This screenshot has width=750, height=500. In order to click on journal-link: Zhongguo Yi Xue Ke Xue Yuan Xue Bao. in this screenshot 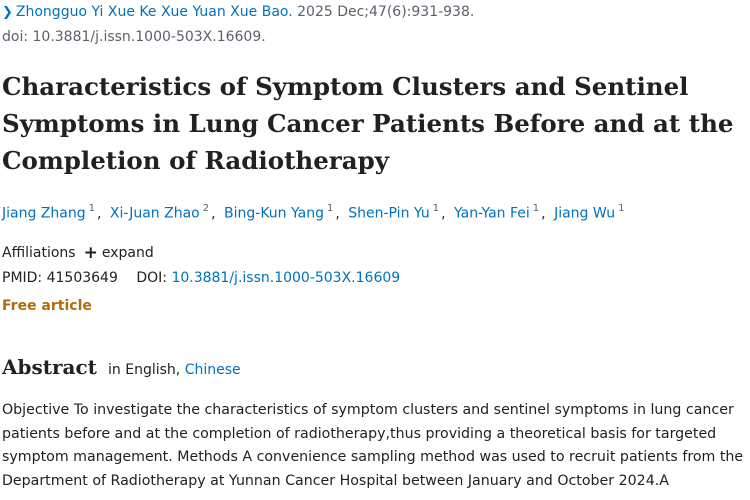, I will do `click(154, 12)`.